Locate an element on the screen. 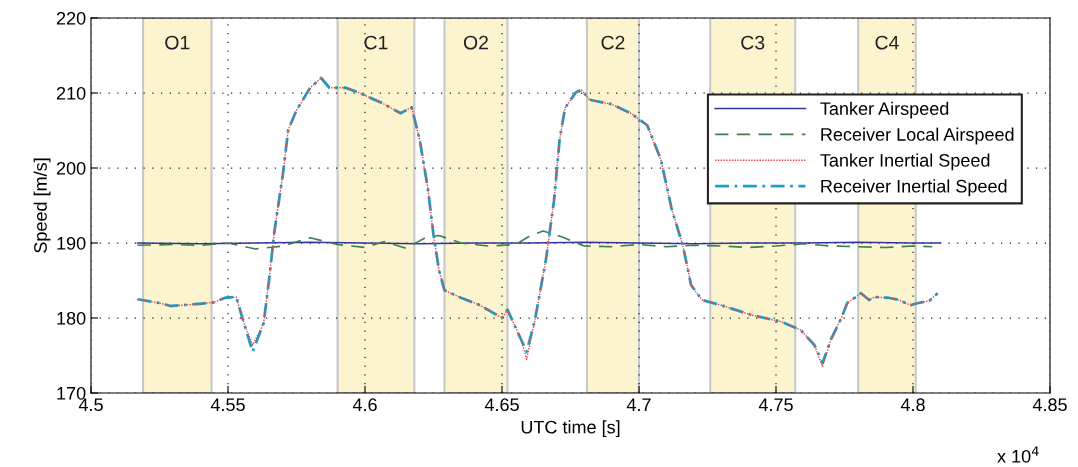  y-tick-label: 210 is located at coordinates (71, 93).